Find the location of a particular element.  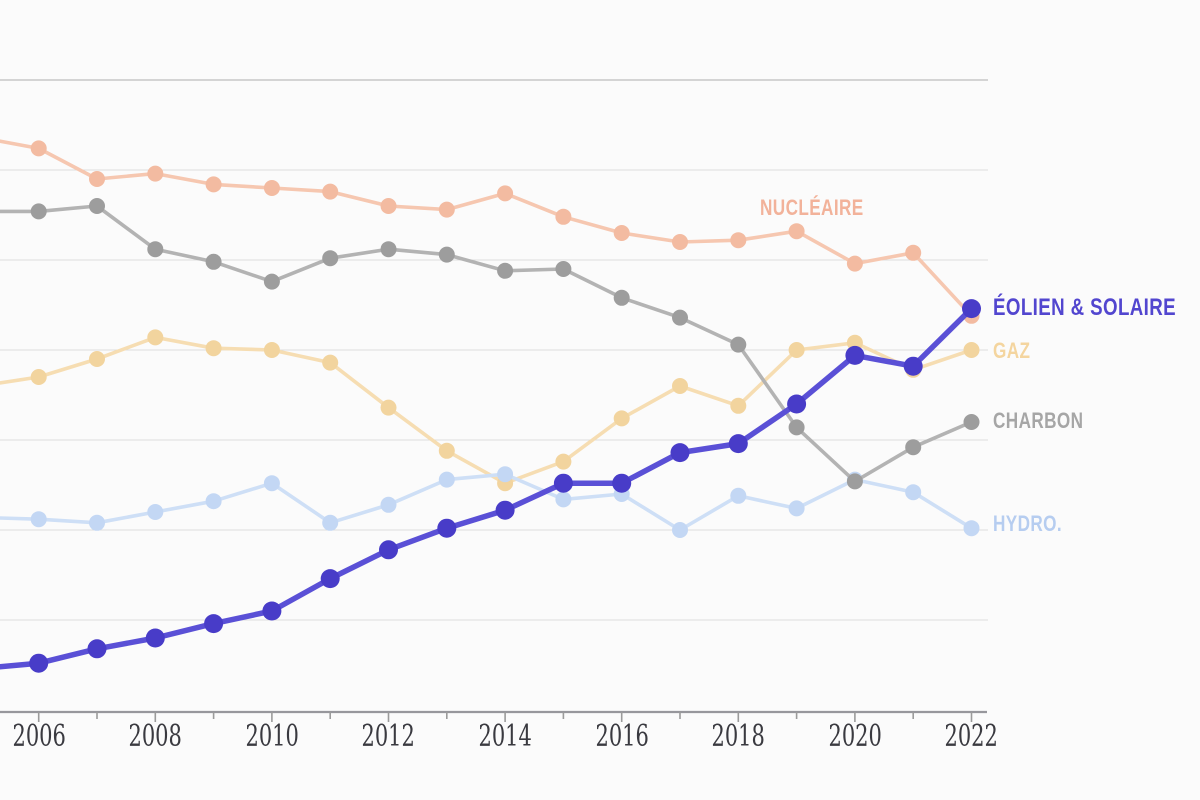

x-axis-label-text: 2008 is located at coordinates (155, 736).